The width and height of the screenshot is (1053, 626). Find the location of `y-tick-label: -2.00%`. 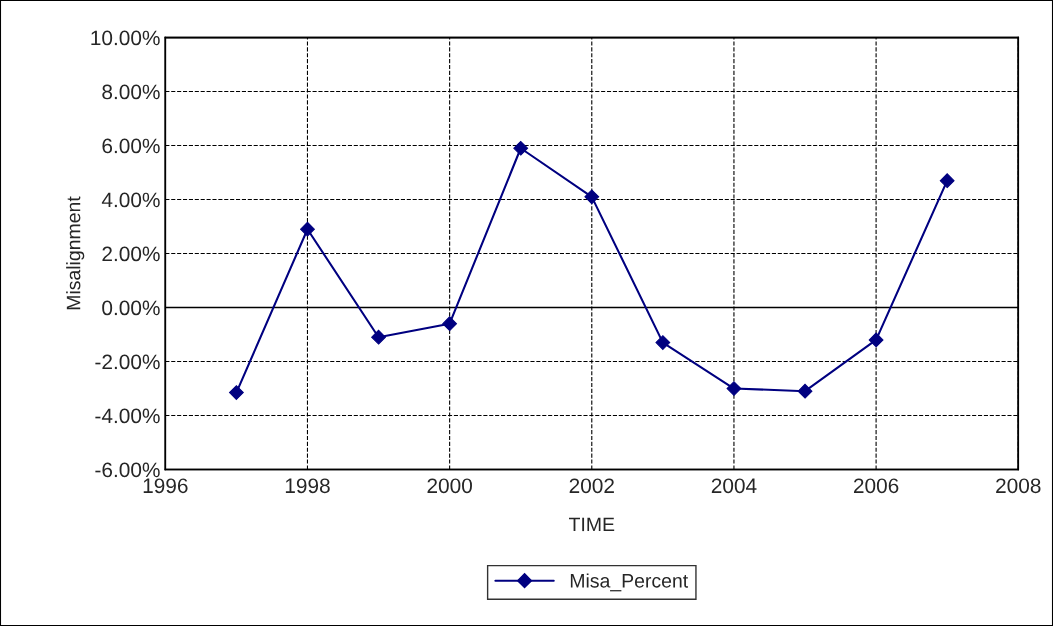

y-tick-label: -2.00% is located at coordinates (127, 362).